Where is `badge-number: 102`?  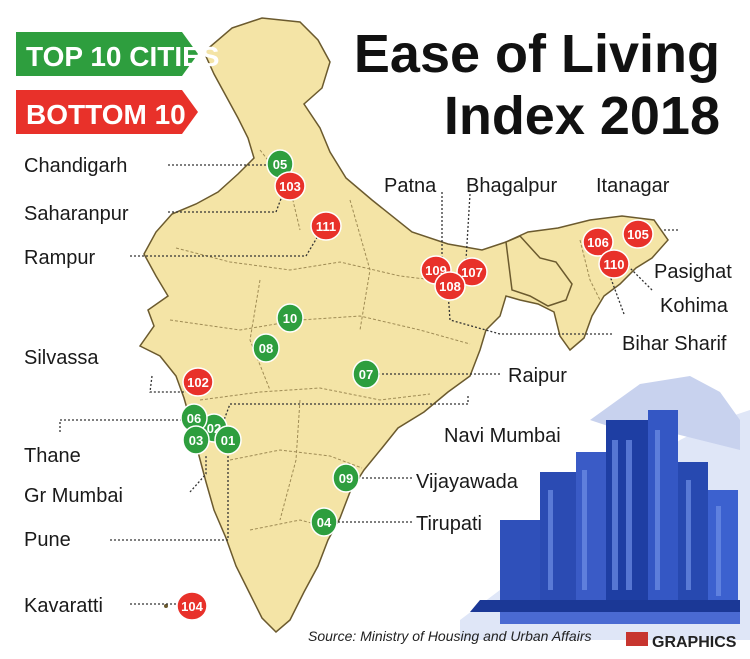
badge-number: 102 is located at coordinates (198, 382).